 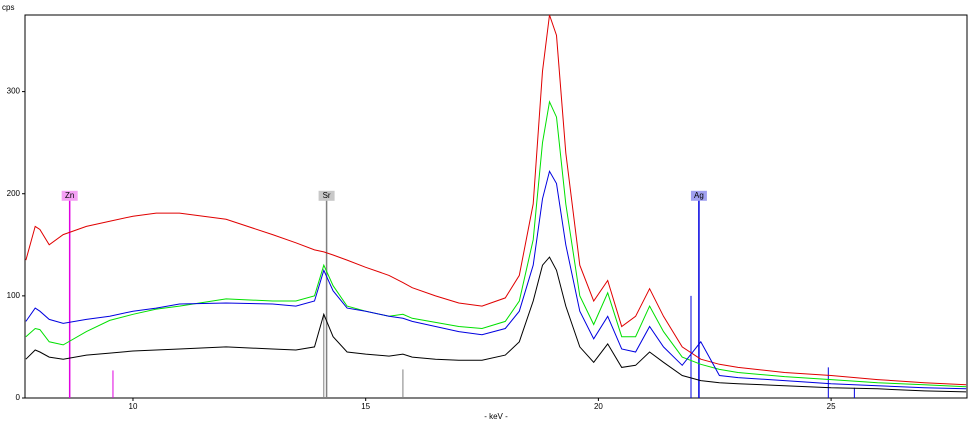 What do you see at coordinates (14, 295) in the screenshot?
I see `y-tick-label: 100` at bounding box center [14, 295].